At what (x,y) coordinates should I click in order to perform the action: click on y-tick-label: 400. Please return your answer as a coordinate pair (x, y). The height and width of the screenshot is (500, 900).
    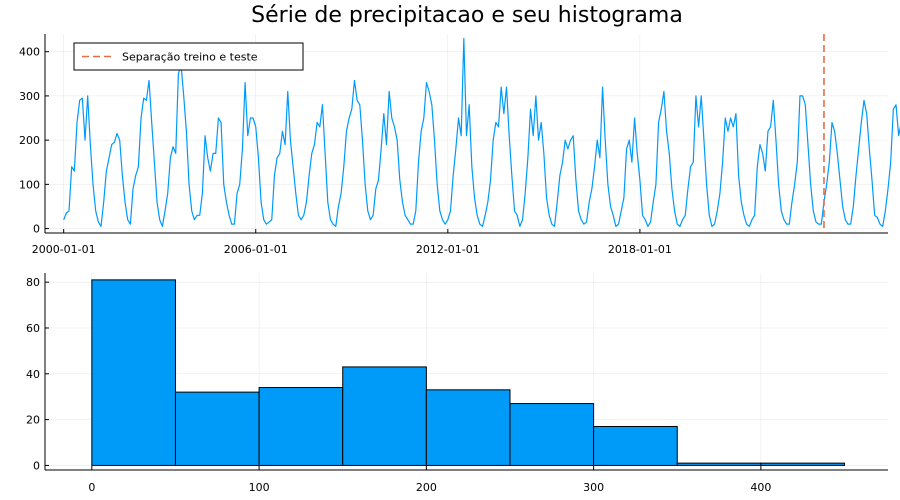
    Looking at the image, I should click on (29, 52).